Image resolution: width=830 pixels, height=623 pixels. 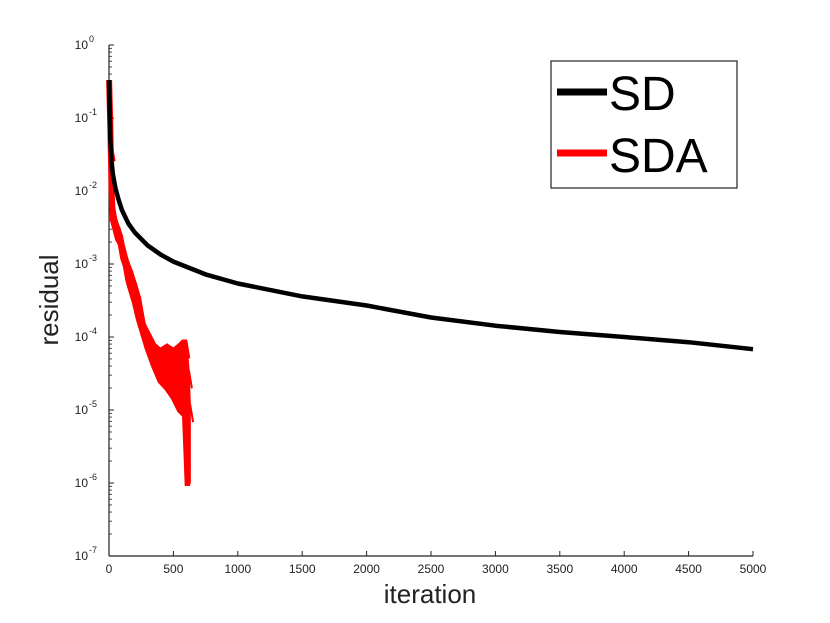 What do you see at coordinates (624, 569) in the screenshot?
I see `x-tick-label: 4000` at bounding box center [624, 569].